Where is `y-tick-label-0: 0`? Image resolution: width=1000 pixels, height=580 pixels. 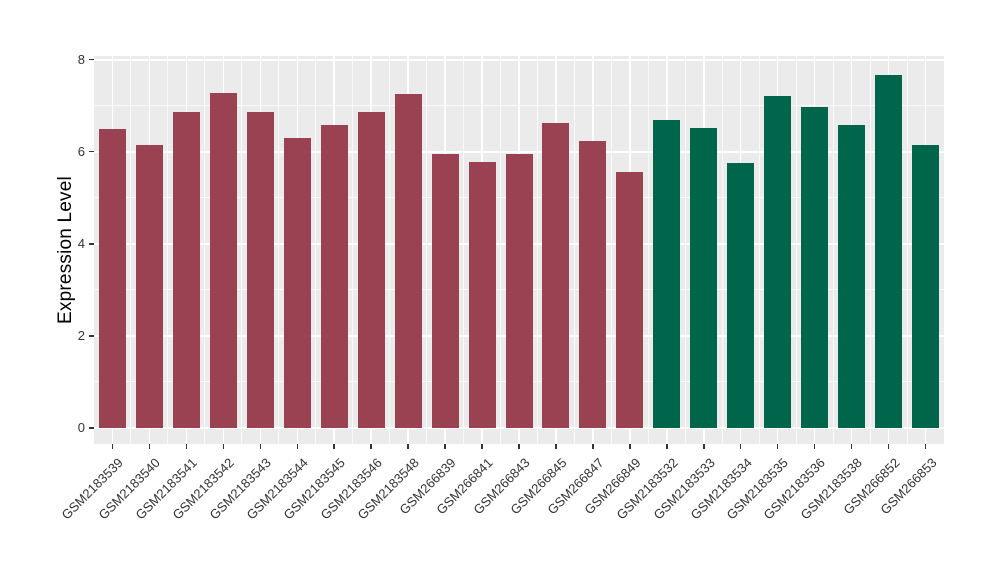
y-tick-label-0: 0 is located at coordinates (81, 427).